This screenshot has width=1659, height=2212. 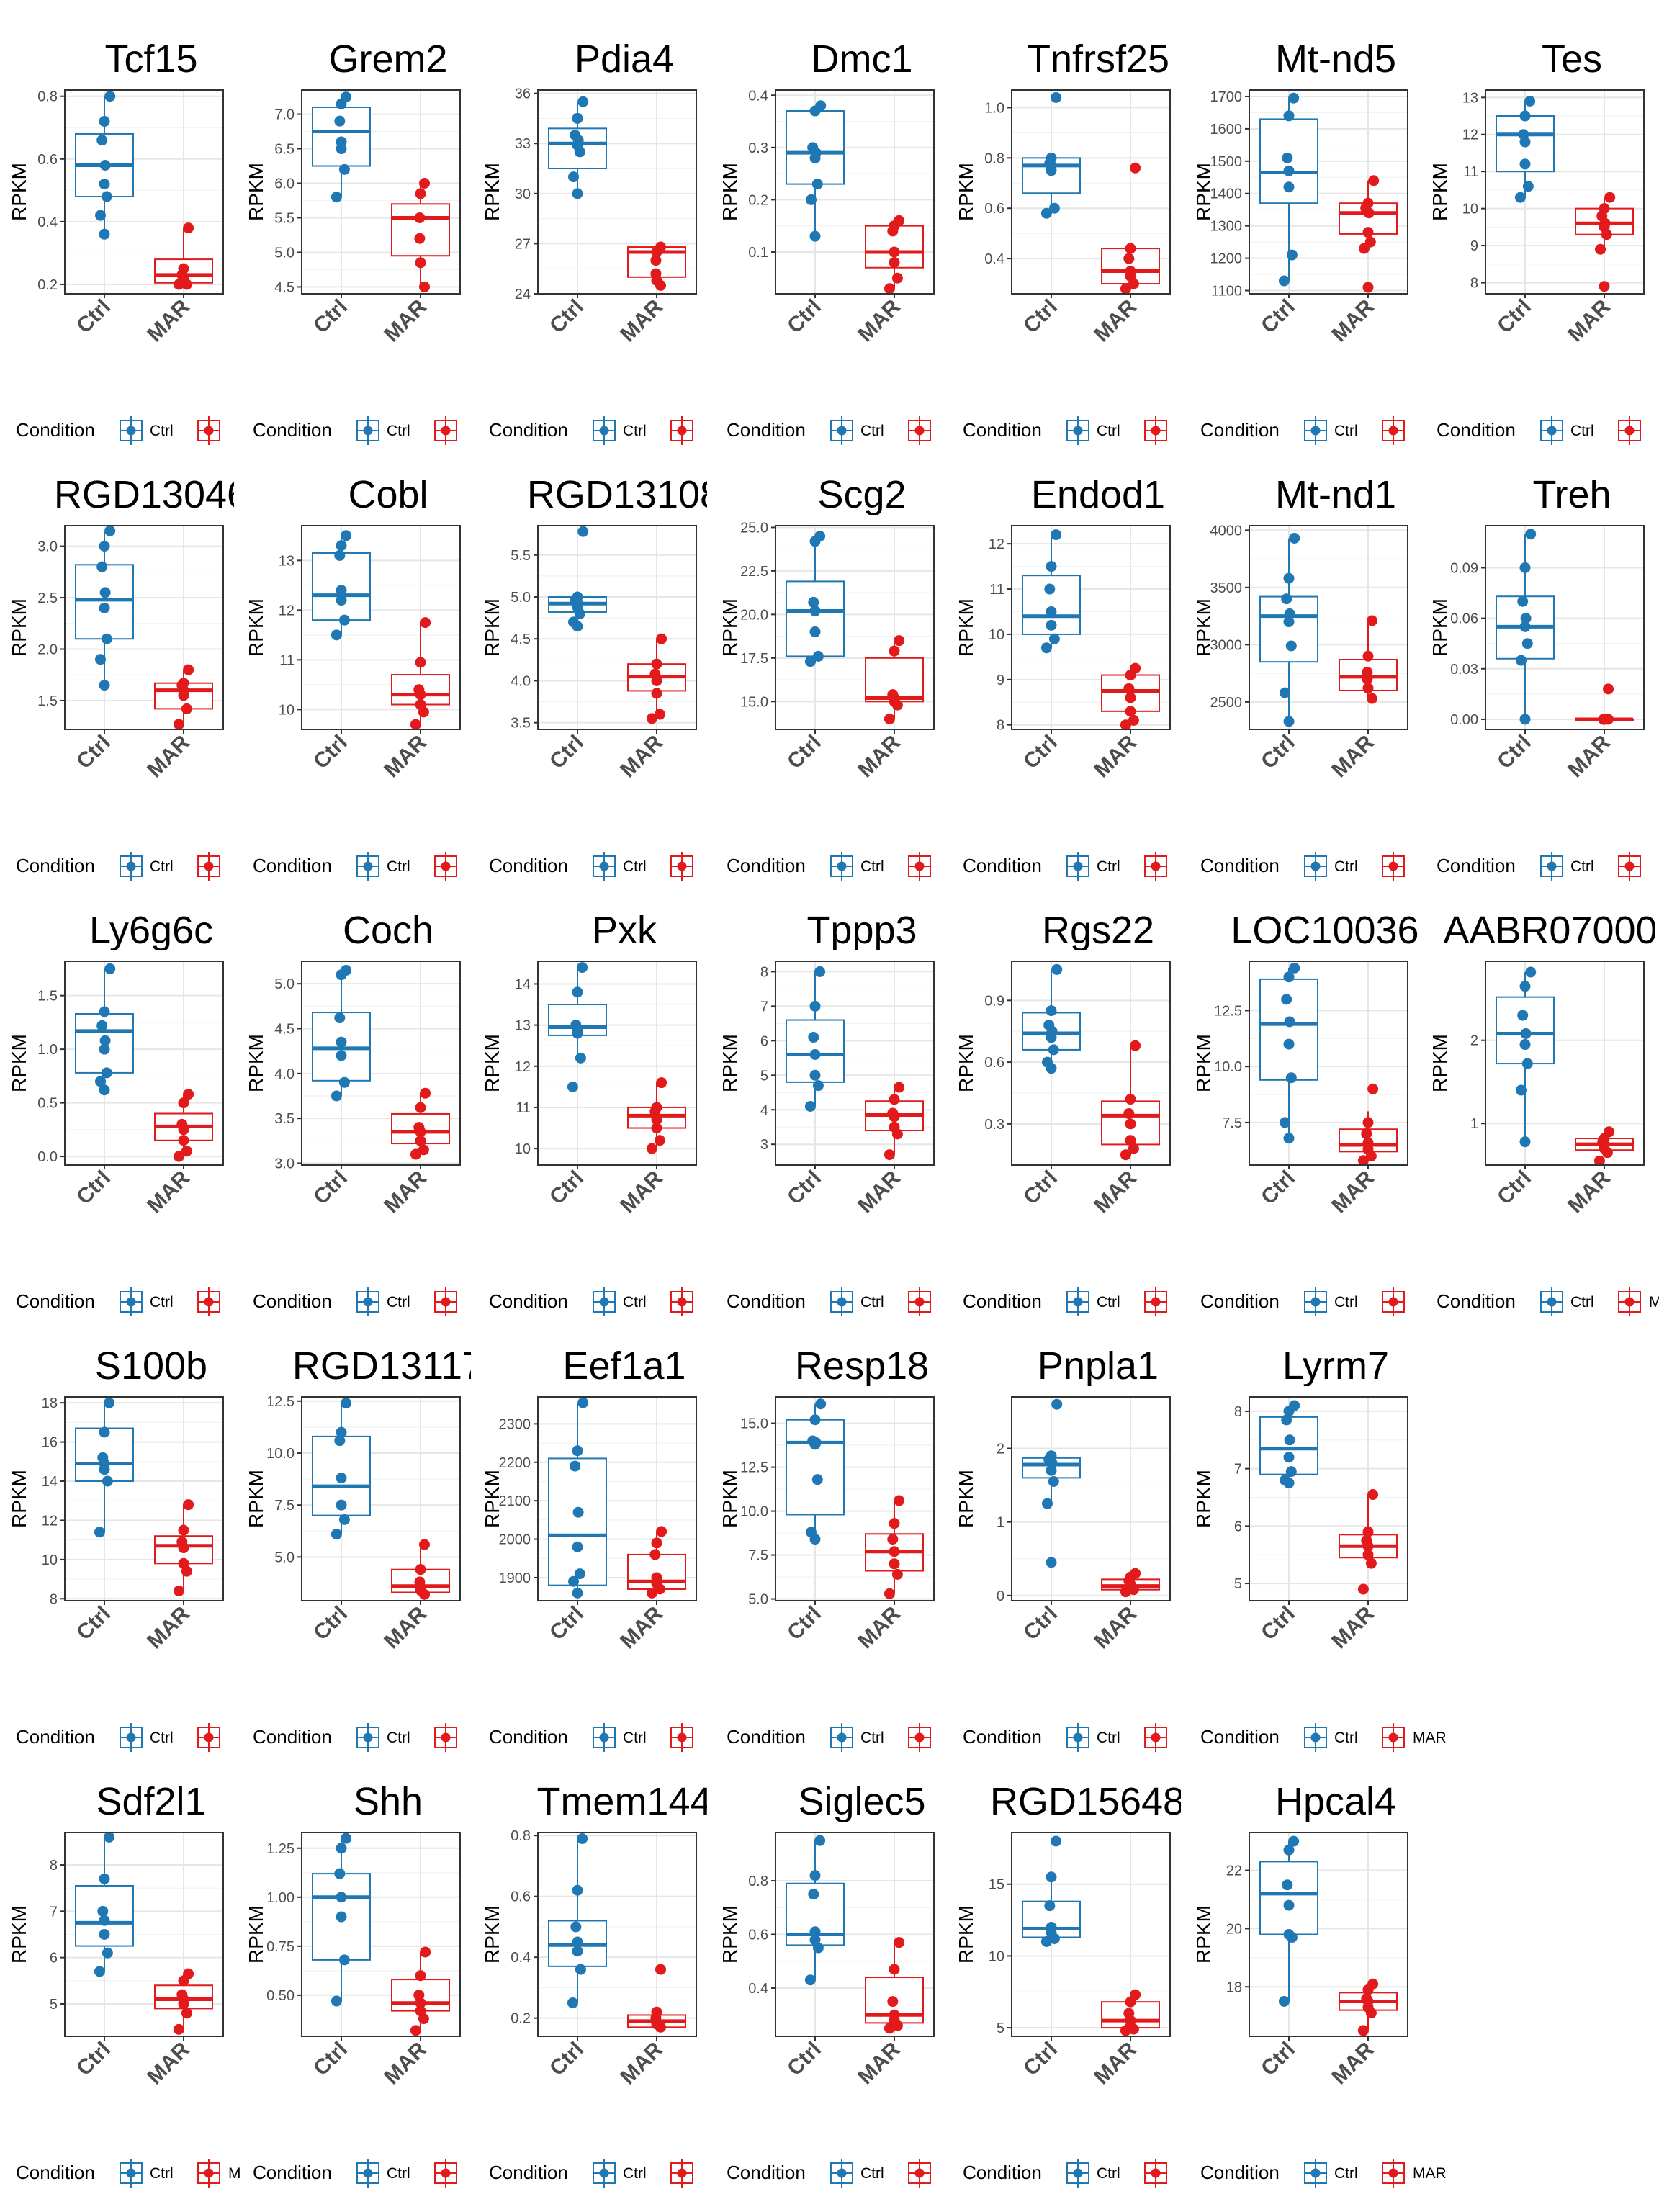 What do you see at coordinates (1001, 1449) in the screenshot?
I see `y-tick-label: 2` at bounding box center [1001, 1449].